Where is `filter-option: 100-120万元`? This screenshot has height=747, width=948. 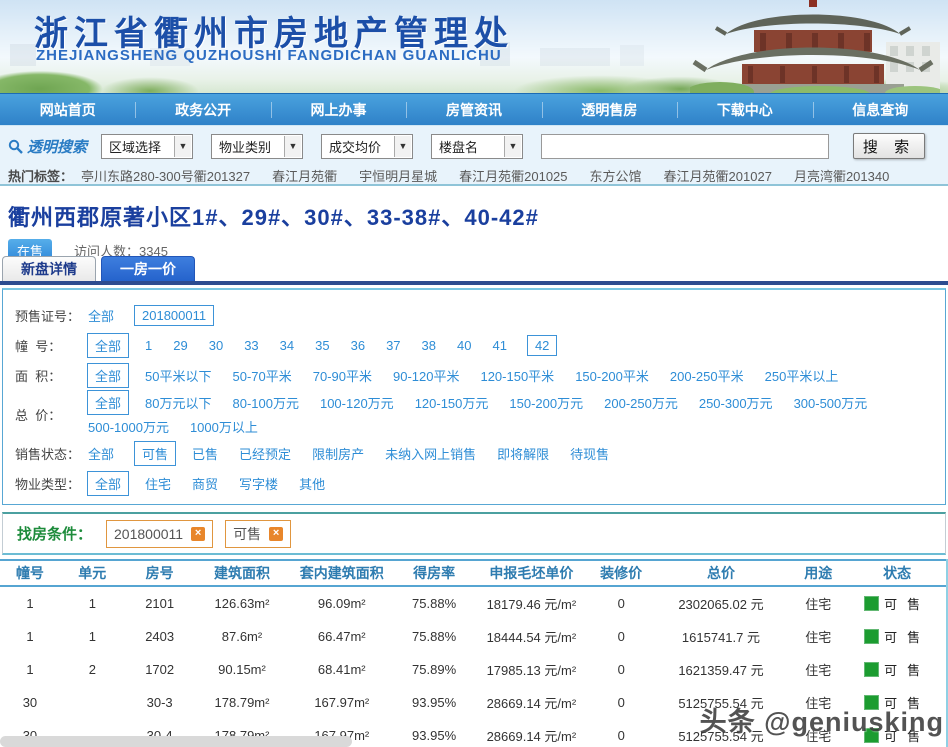
filter-option: 100-120万元 is located at coordinates (356, 403).